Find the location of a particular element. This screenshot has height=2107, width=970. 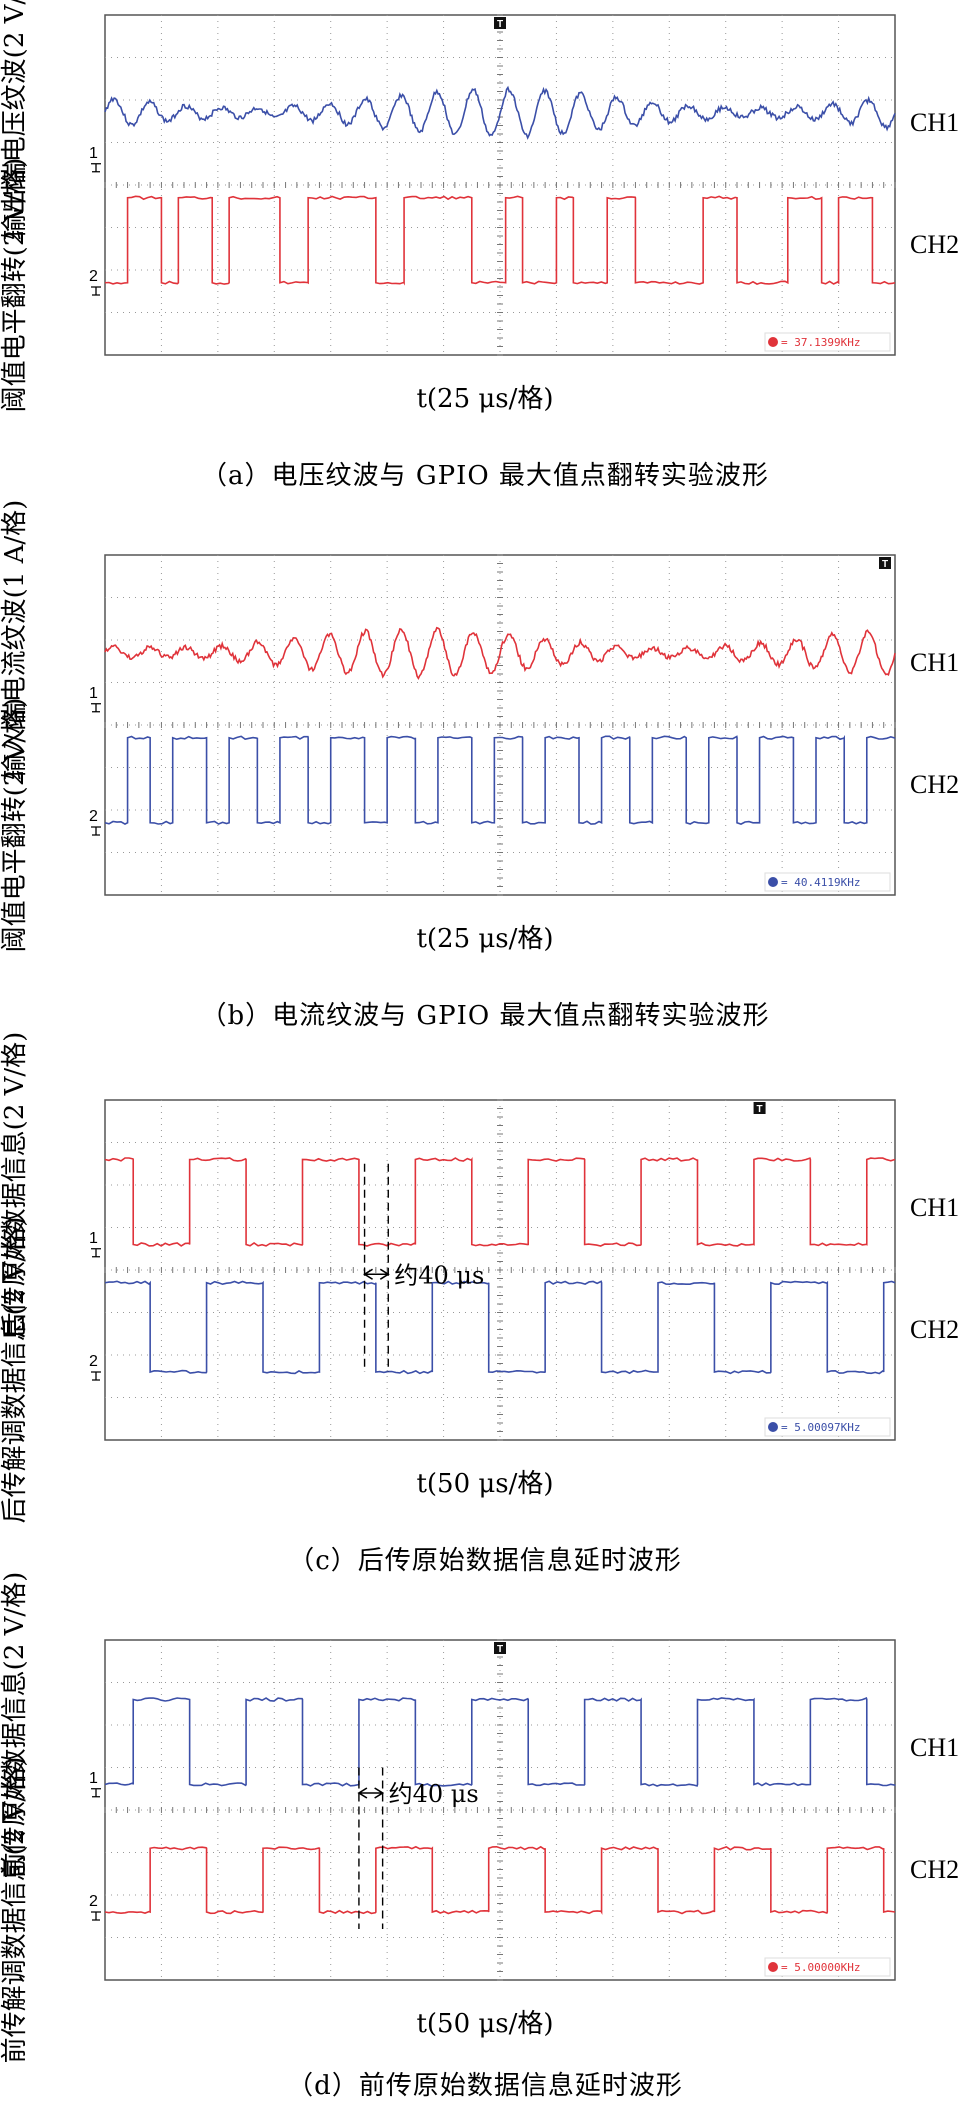

freq-readout: = 37.1399KHz is located at coordinates (820, 342).